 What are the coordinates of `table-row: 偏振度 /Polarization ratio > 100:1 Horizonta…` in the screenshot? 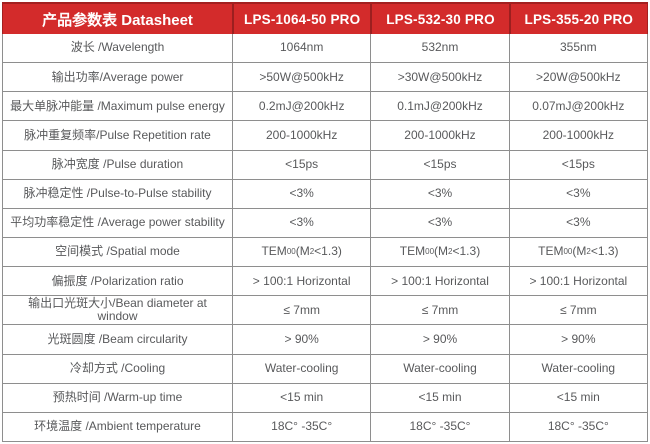 It's located at (325, 282).